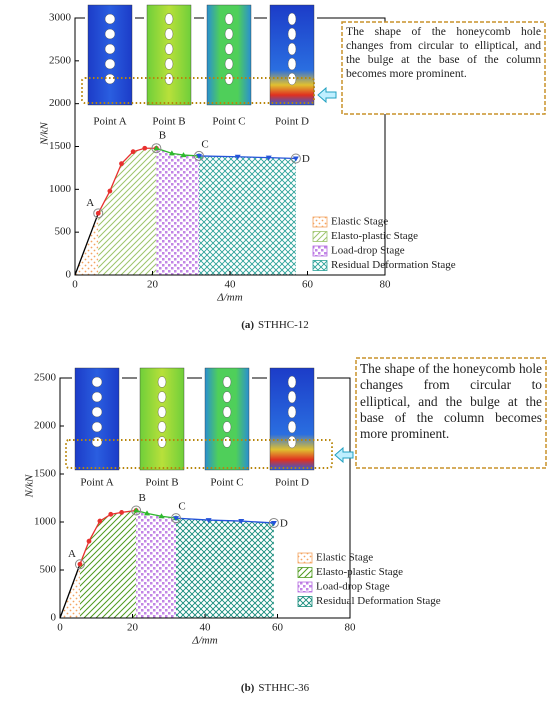 The width and height of the screenshot is (550, 703). What do you see at coordinates (359, 222) in the screenshot?
I see `legend-label: Elastic Stage` at bounding box center [359, 222].